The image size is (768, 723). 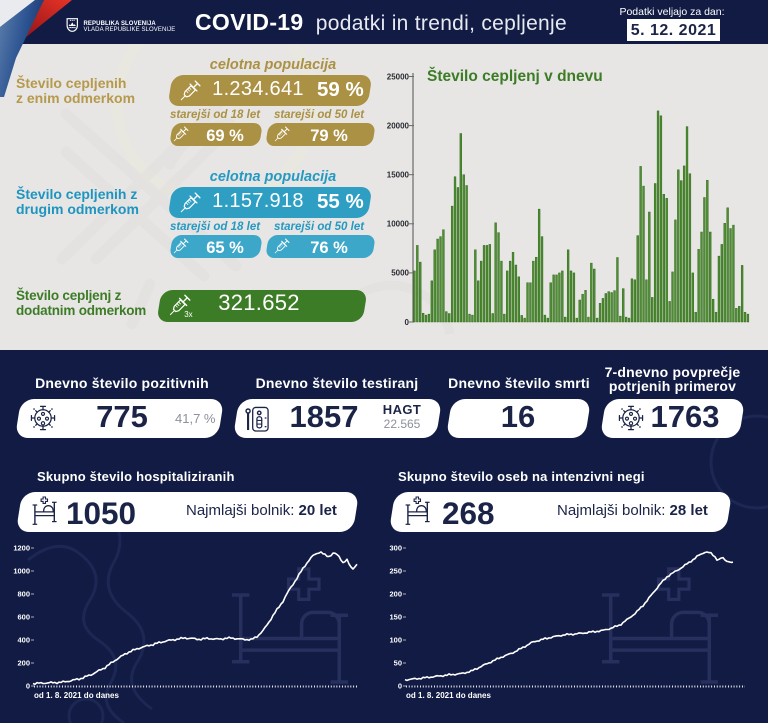 What do you see at coordinates (395, 571) in the screenshot?
I see `svg-text: 250` at bounding box center [395, 571].